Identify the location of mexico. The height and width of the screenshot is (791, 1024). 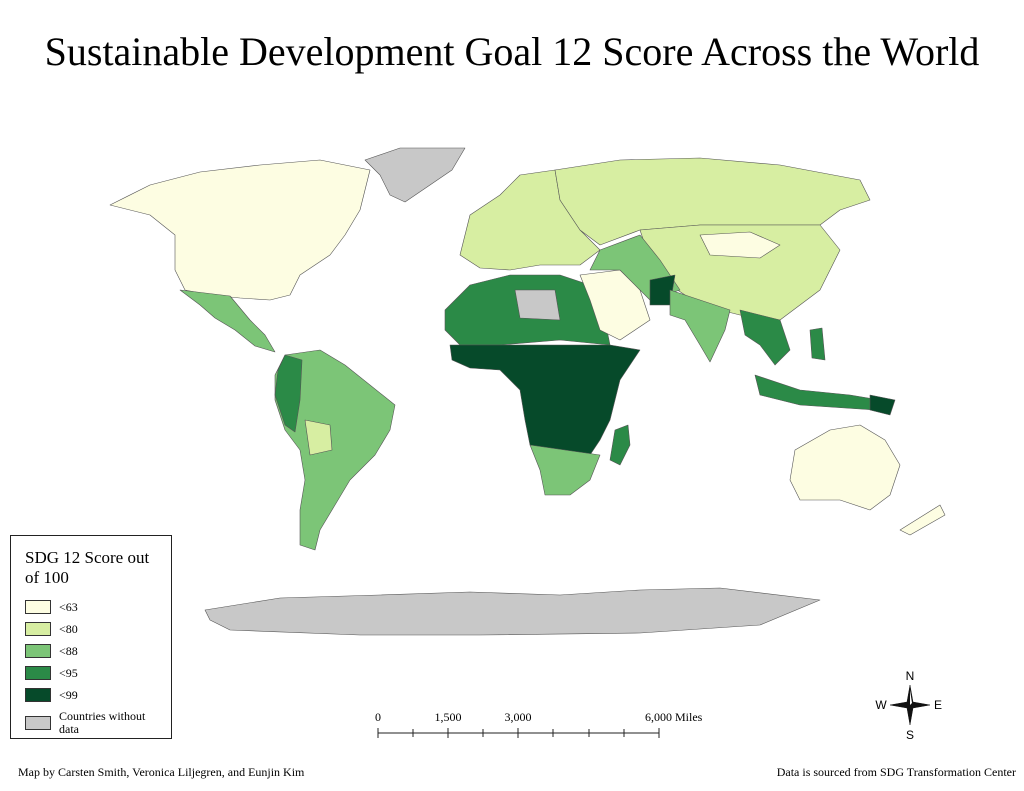
(227, 321).